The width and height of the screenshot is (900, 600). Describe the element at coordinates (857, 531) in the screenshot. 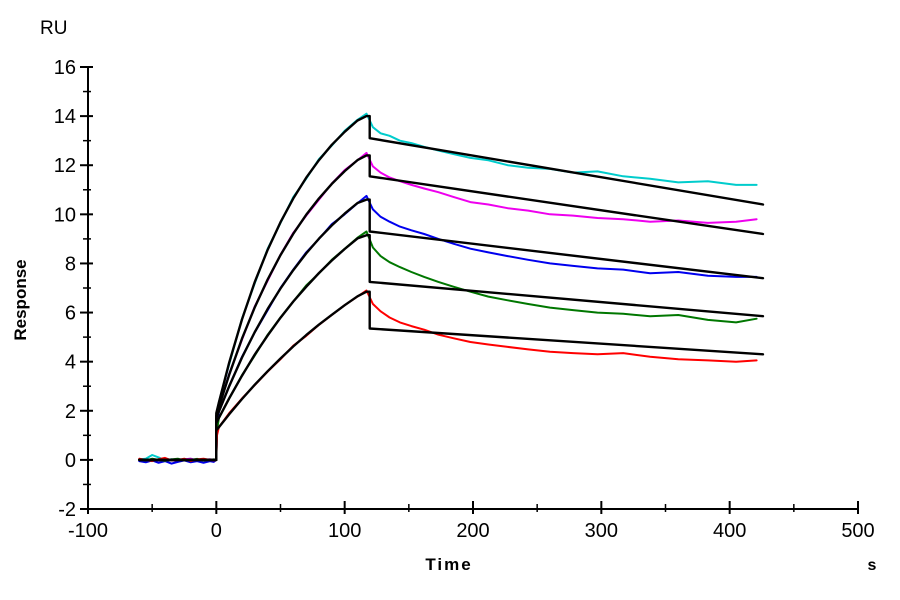

I see `x-tick-label: 500` at that location.